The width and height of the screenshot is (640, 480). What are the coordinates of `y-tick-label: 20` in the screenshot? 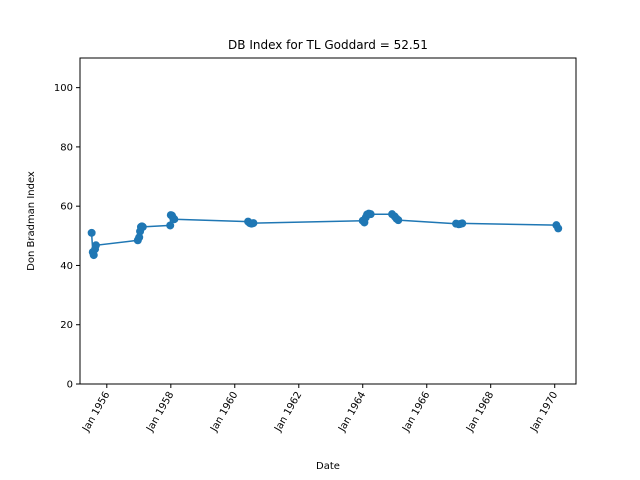 It's located at (66, 325).